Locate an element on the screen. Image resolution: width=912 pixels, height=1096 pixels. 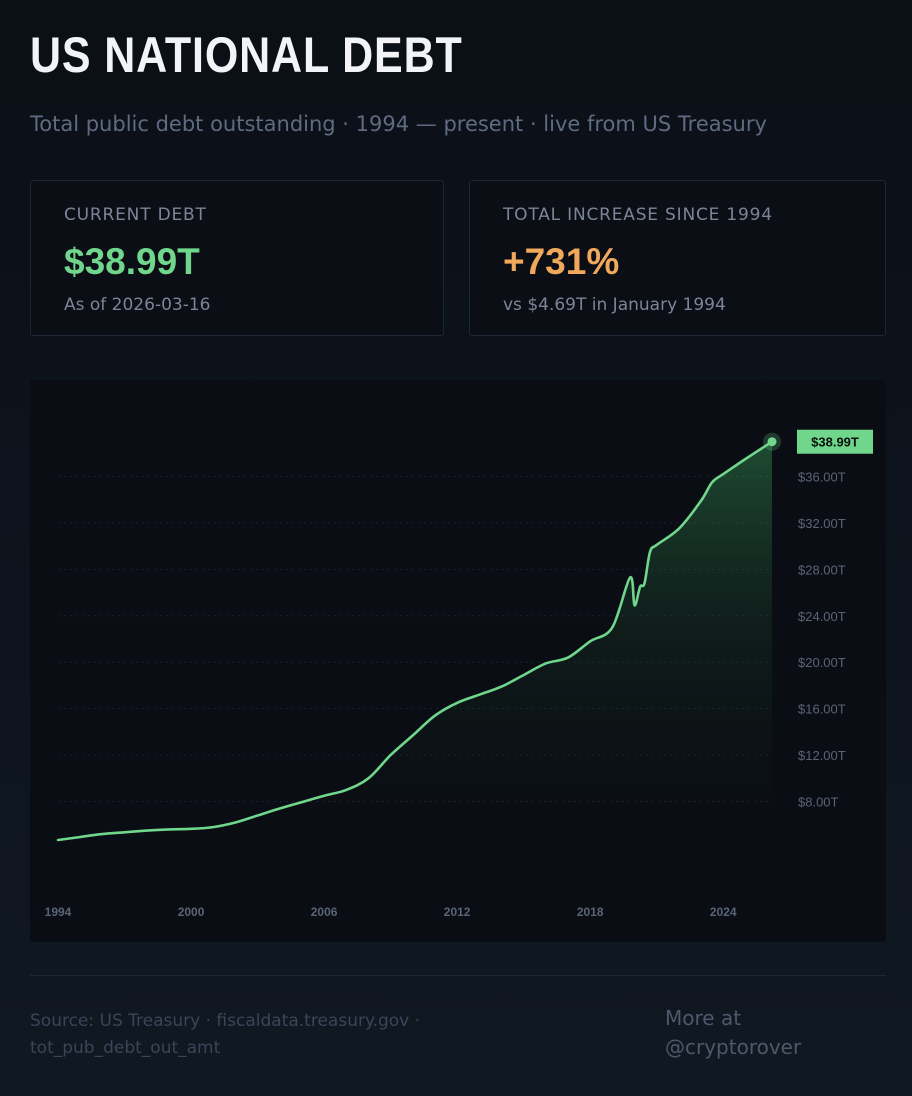
end-point-marker is located at coordinates (772, 442).